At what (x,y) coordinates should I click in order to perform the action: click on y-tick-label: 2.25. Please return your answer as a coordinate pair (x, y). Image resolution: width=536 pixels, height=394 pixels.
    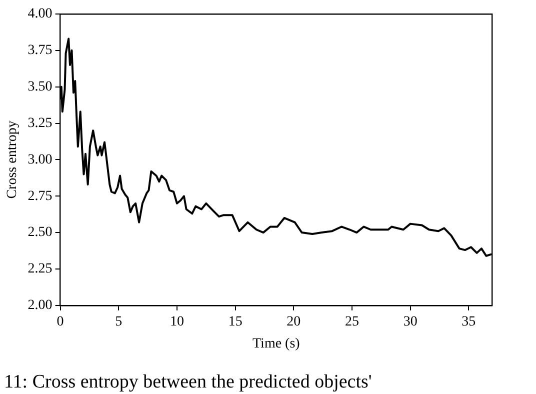
    Looking at the image, I should click on (40, 269).